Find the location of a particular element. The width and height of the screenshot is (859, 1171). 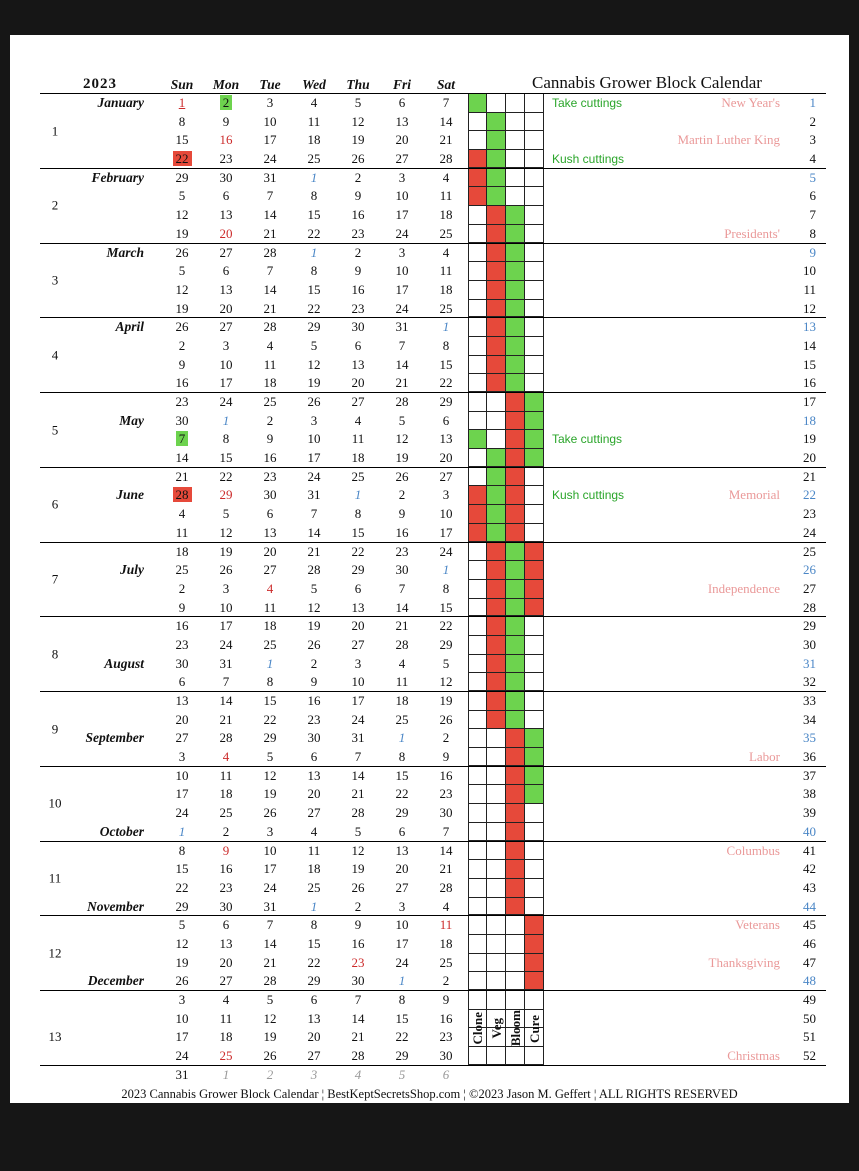

date: 1 is located at coordinates (402, 738).